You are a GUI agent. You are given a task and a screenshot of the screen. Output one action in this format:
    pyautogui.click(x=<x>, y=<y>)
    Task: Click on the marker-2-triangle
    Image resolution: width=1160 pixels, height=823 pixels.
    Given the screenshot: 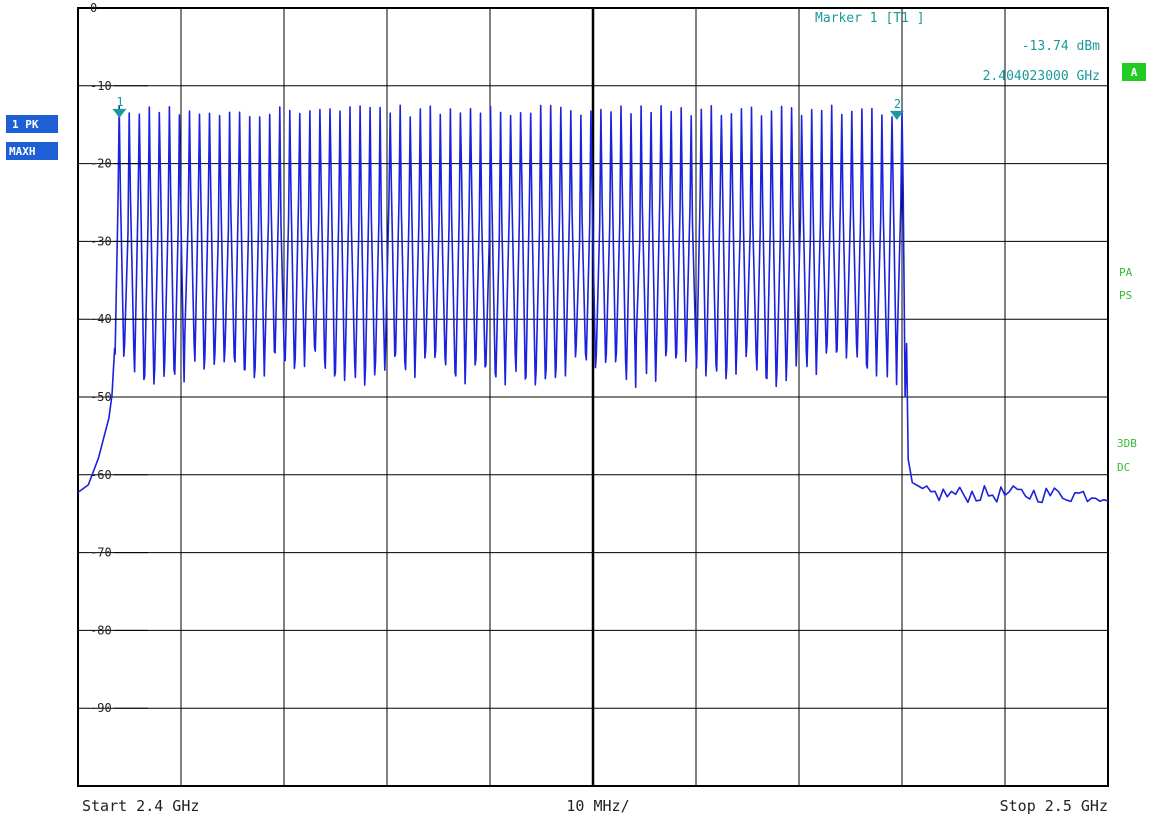 What is the action you would take?
    pyautogui.click(x=896, y=115)
    